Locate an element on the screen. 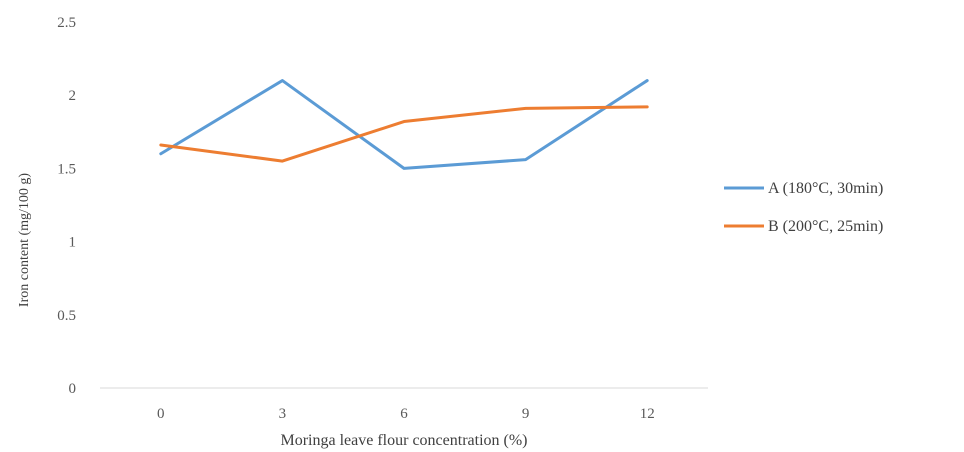 This screenshot has width=964, height=452. series-line-b is located at coordinates (404, 134).